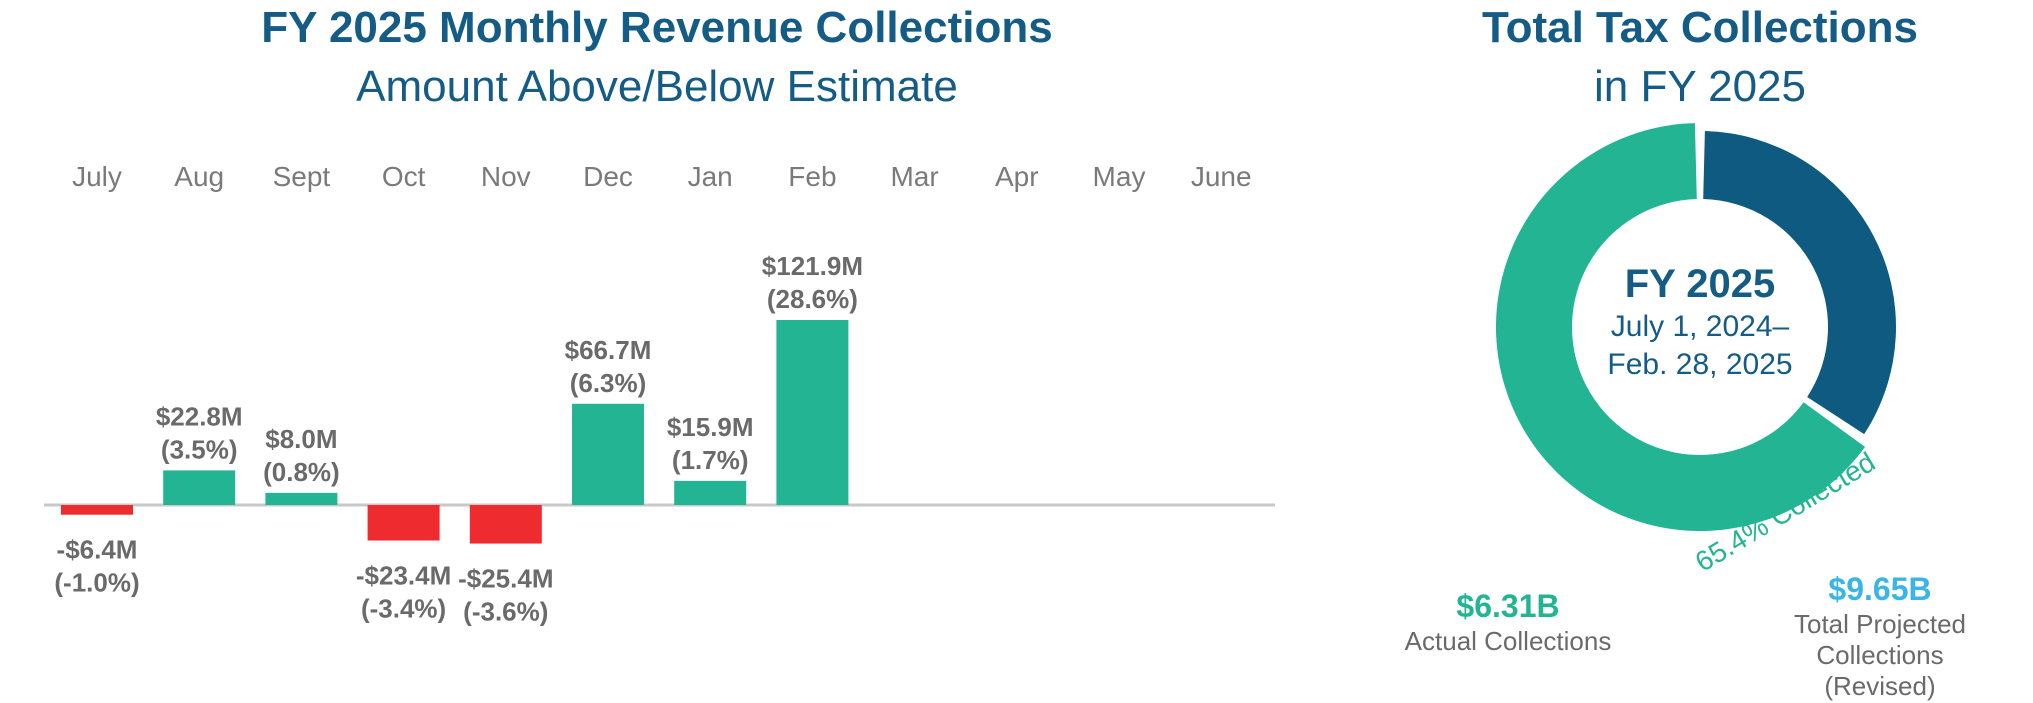  Describe the element at coordinates (96, 583) in the screenshot. I see `bar-pct-label-july: (-1.0%)` at that location.